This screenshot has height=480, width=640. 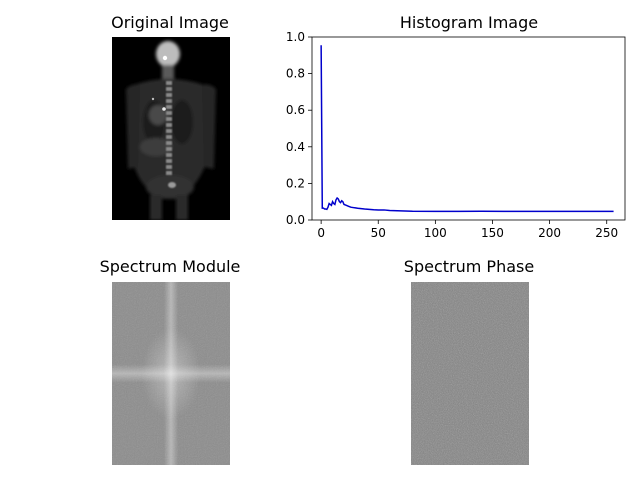 I want to click on x-tick-label: 100, so click(x=435, y=233).